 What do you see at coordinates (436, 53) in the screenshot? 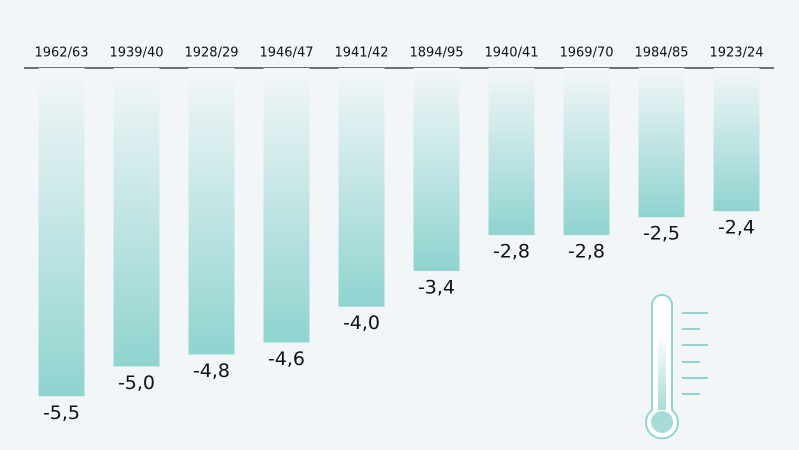
I see `x-tick-label: 1894/95` at bounding box center [436, 53].